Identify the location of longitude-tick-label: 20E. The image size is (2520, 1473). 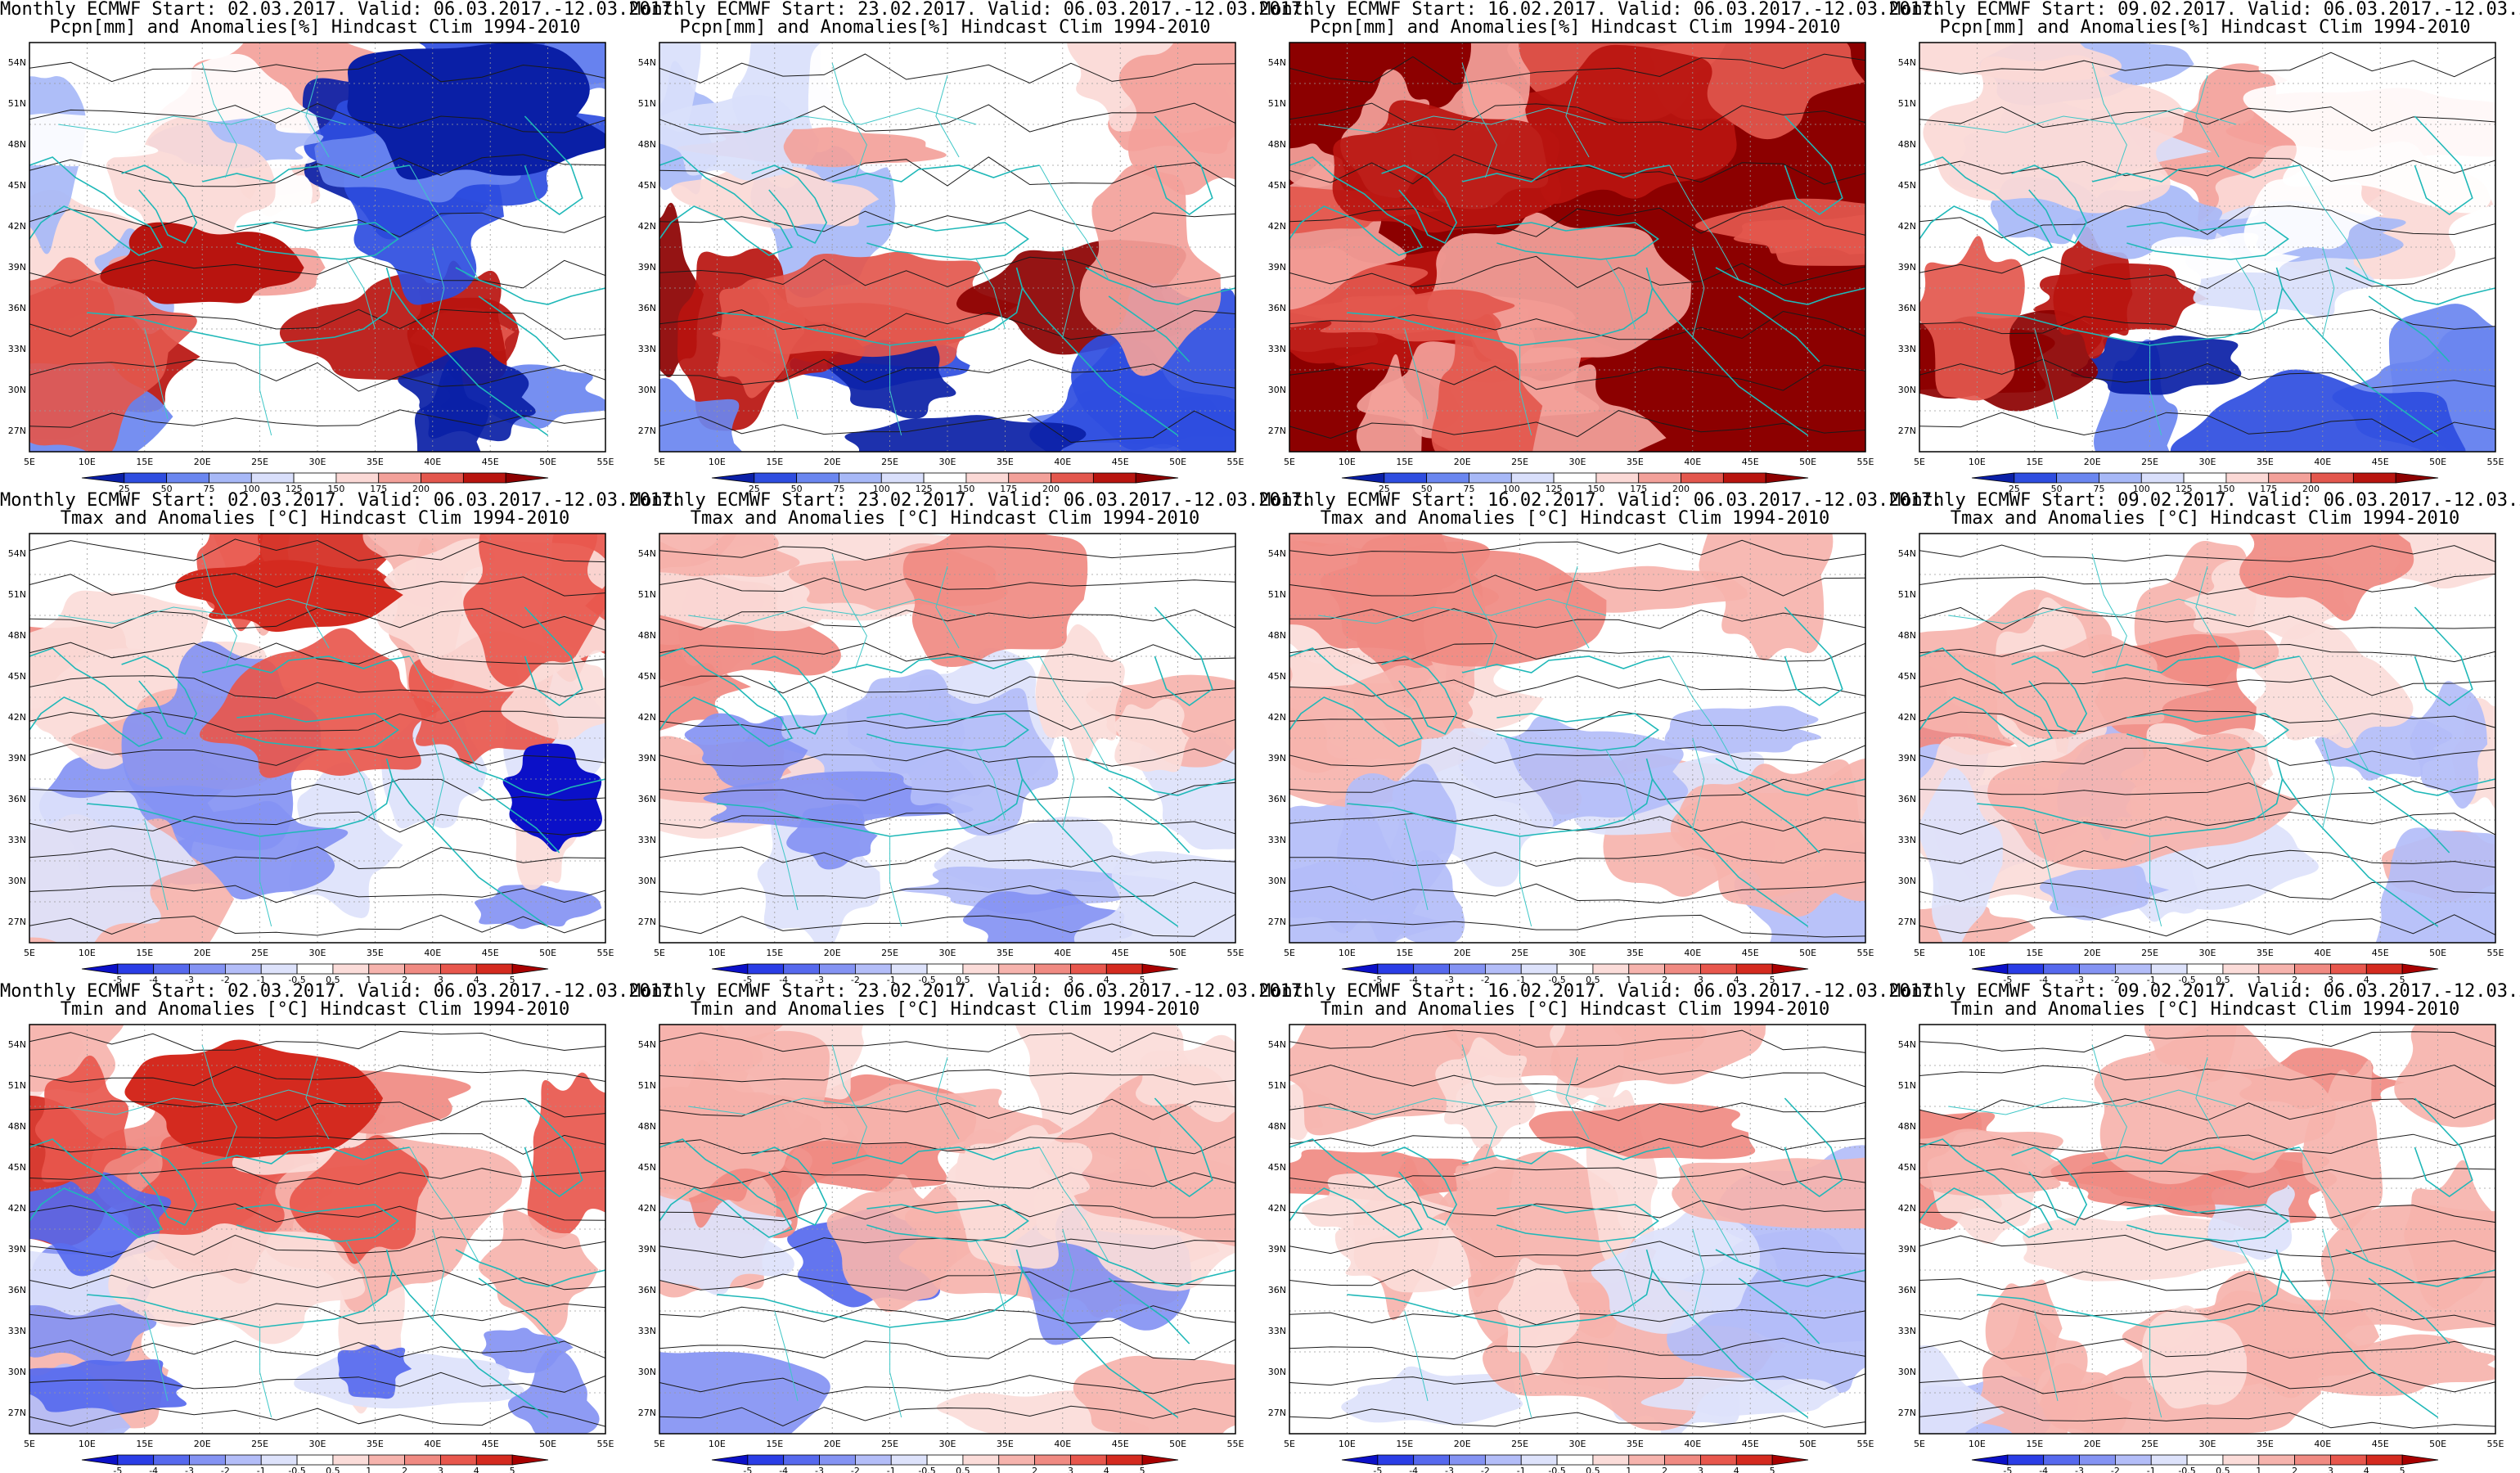
(203, 1444).